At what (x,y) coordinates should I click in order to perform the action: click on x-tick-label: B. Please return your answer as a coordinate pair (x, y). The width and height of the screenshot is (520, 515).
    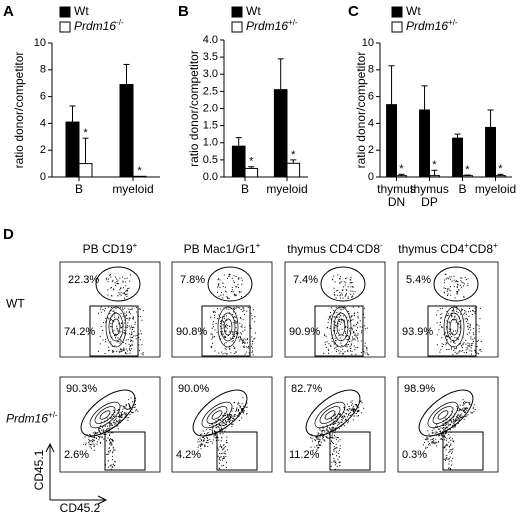
    Looking at the image, I should click on (79, 189).